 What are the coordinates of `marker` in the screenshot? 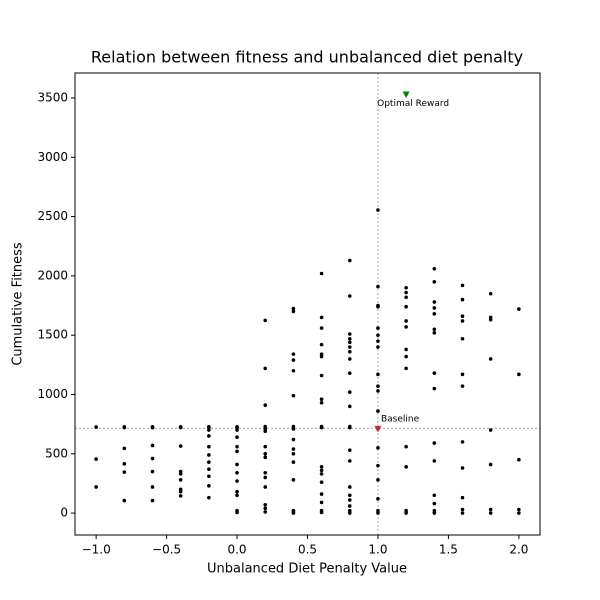 It's located at (406, 94).